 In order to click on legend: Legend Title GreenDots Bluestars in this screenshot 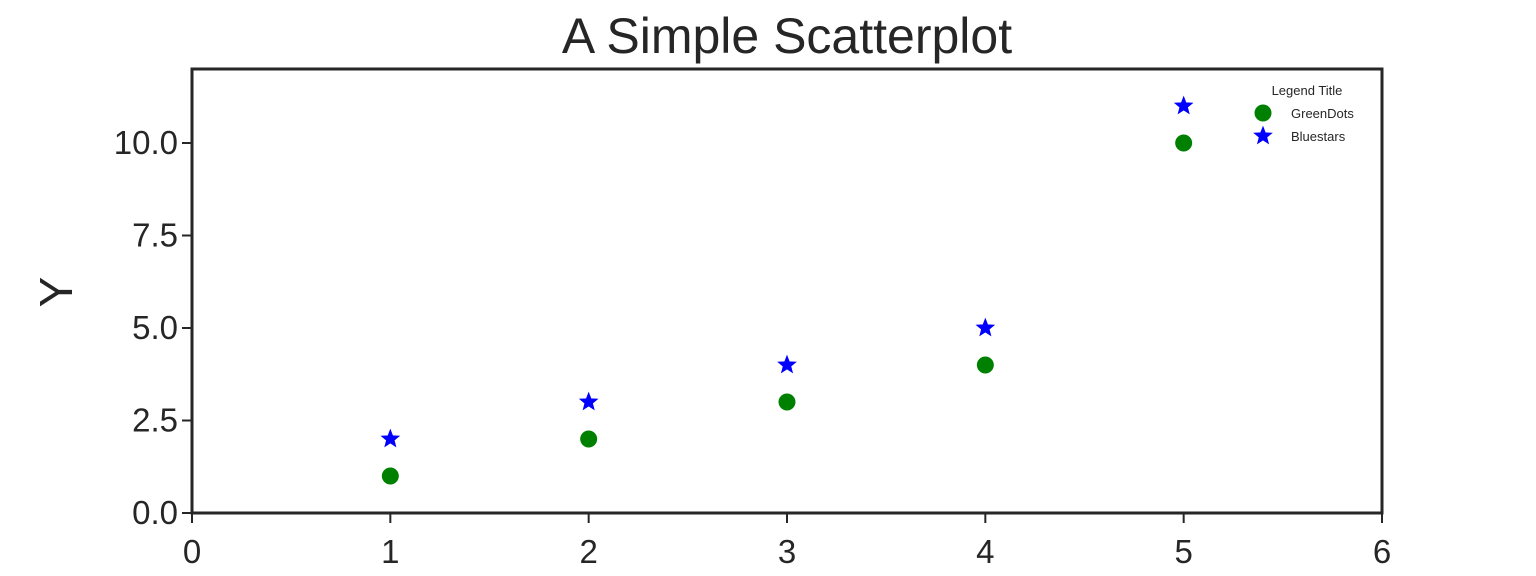, I will do `click(1303, 114)`.